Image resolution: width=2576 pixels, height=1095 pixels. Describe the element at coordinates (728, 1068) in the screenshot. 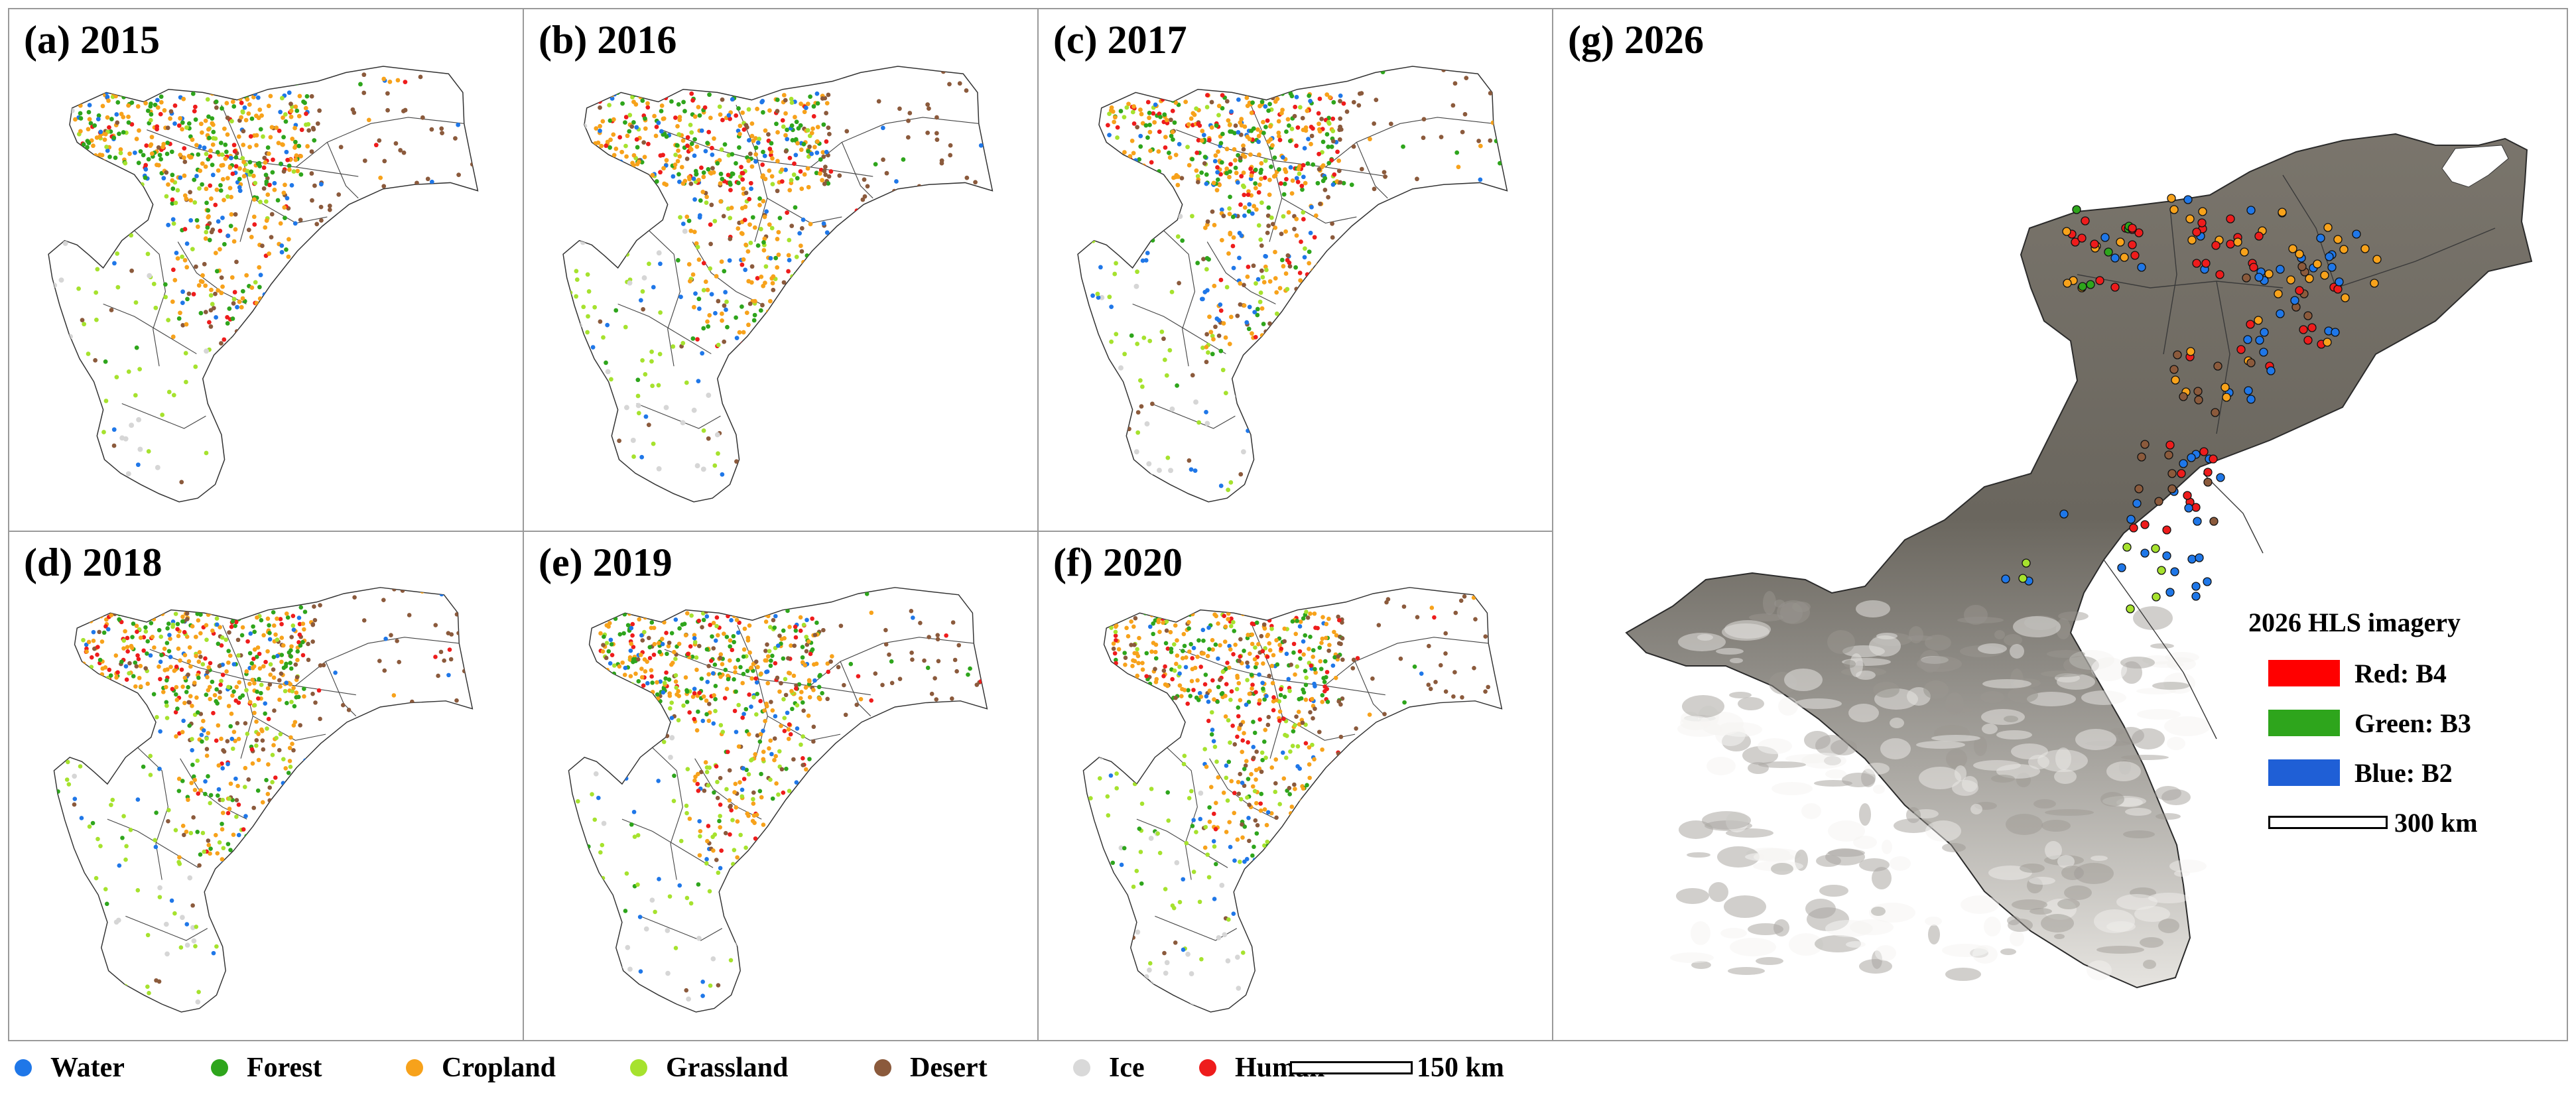

I see `legend-label: Grassland` at that location.